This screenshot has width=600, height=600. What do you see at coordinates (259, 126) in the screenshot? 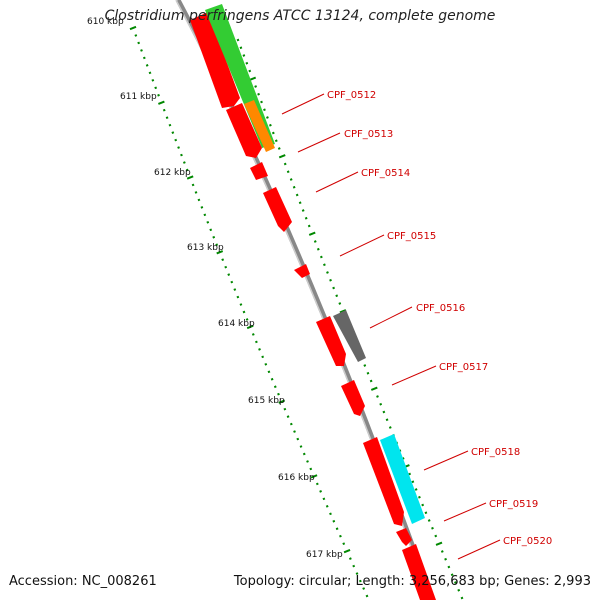
I see `orange-feature` at bounding box center [259, 126].